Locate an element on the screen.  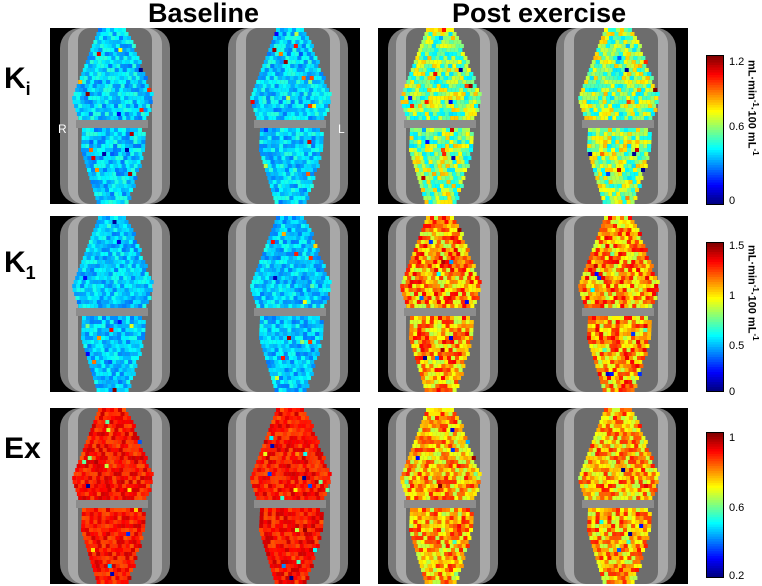
column-header-baseline: Baseline is located at coordinates (204, 14).